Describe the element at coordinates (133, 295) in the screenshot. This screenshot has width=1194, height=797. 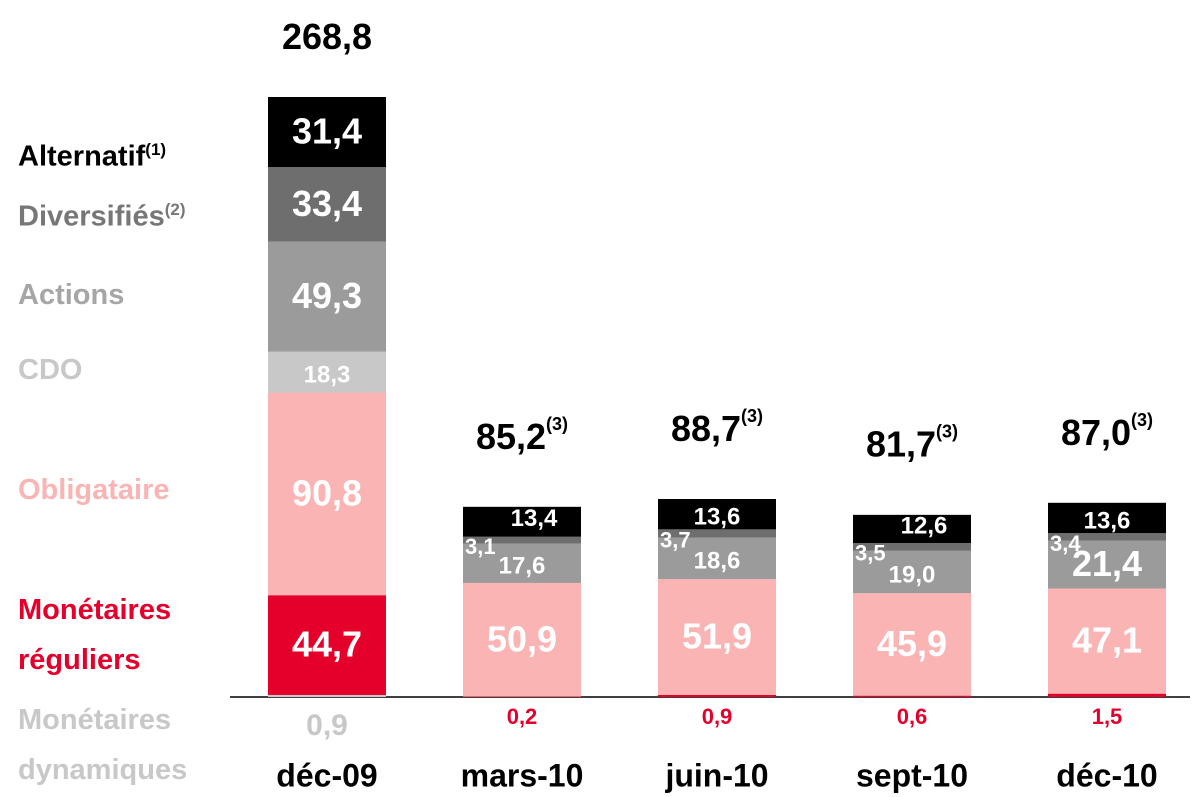
I see `legend-label: Actions` at that location.